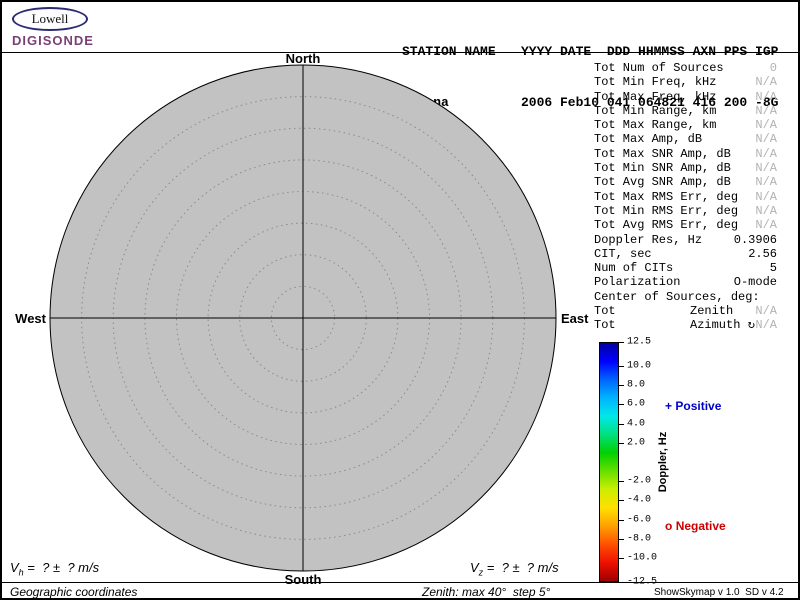  I want to click on compass-west: West, so click(30, 318).